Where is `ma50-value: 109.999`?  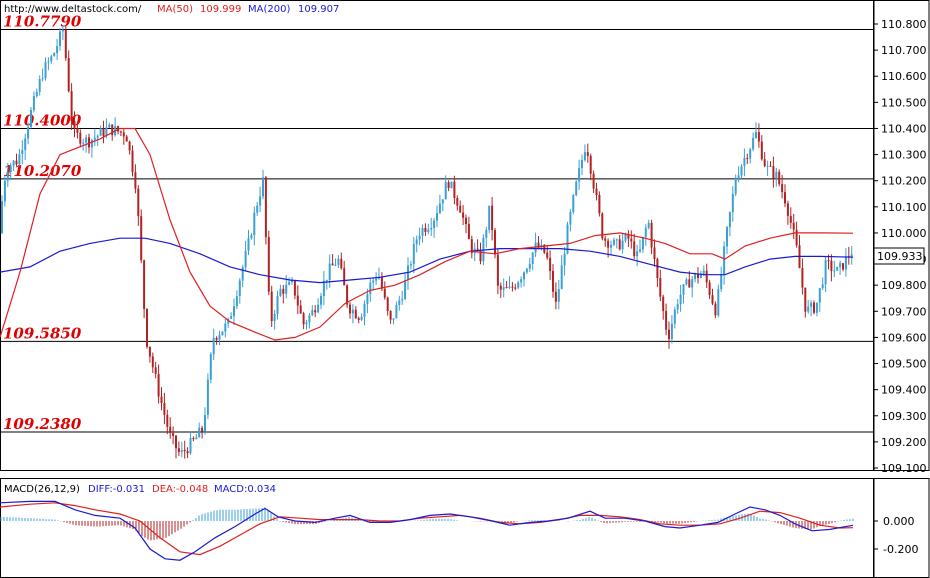 ma50-value: 109.999 is located at coordinates (220, 9).